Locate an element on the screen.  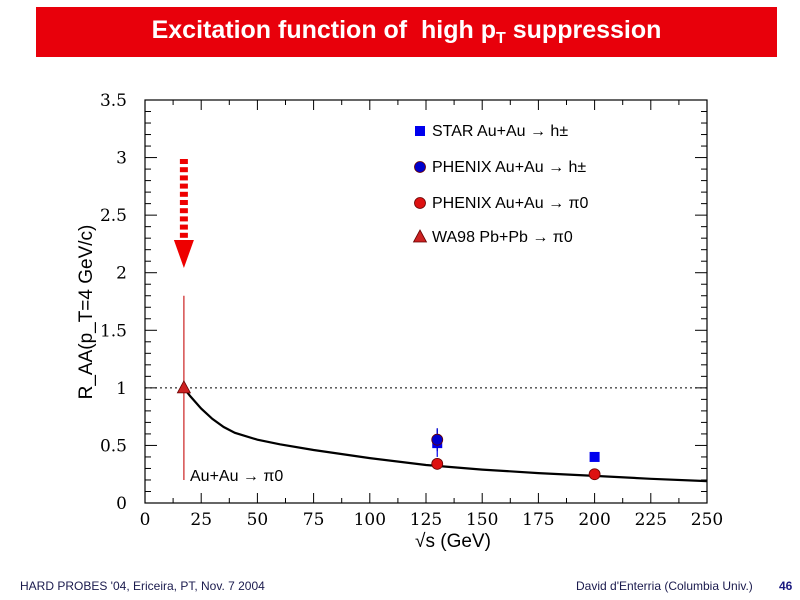
theory-curve is located at coordinates (445, 435).